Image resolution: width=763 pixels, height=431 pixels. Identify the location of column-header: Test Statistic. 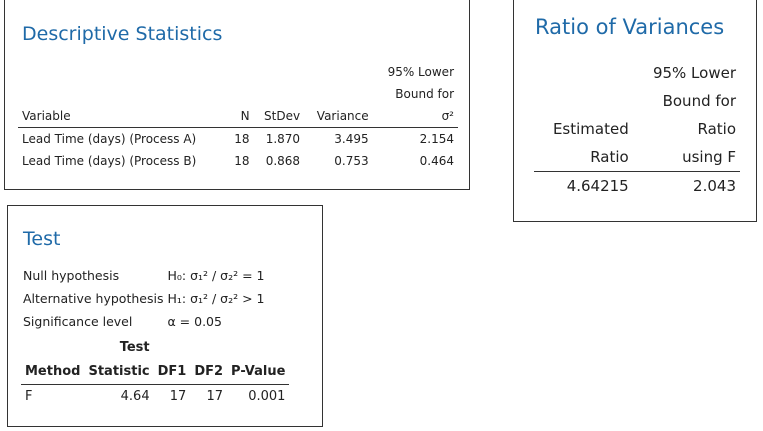
(119, 360).